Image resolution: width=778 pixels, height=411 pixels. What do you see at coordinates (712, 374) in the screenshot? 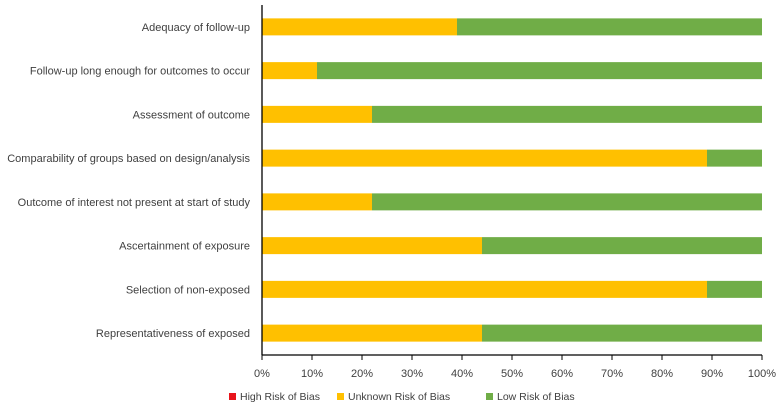
I see `x-tick-label: 90%` at bounding box center [712, 374].